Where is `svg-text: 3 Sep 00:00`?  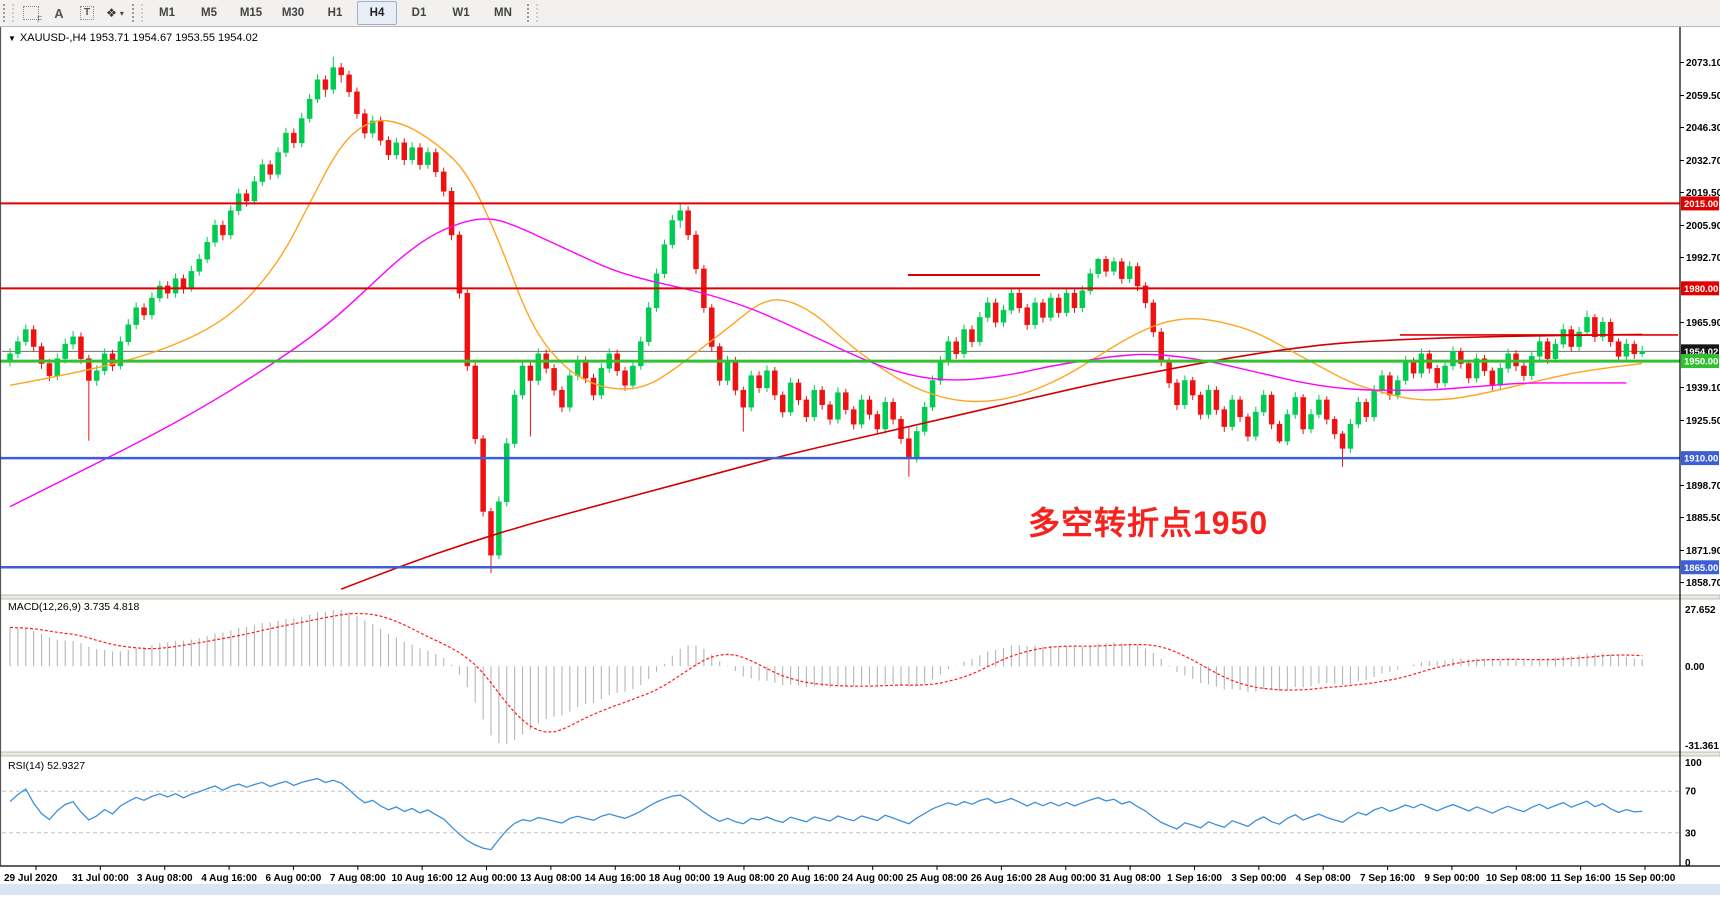
svg-text: 3 Sep 00:00 is located at coordinates (1258, 878).